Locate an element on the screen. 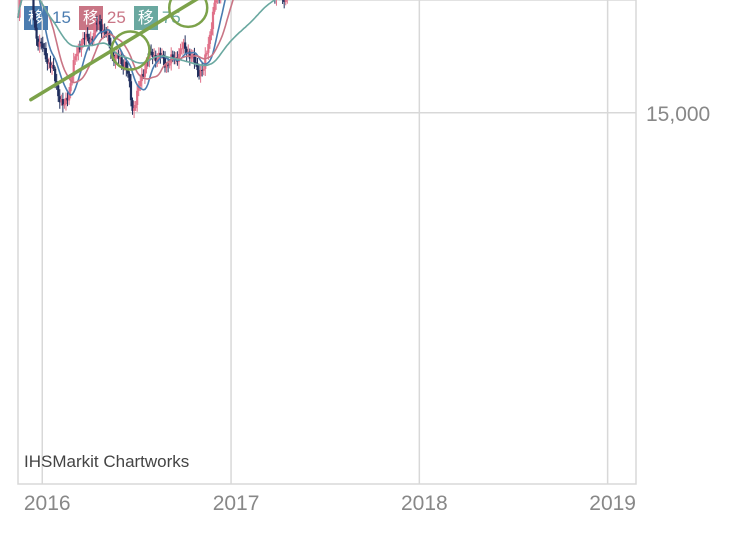 The width and height of the screenshot is (749, 542). annotations is located at coordinates (119, 51).